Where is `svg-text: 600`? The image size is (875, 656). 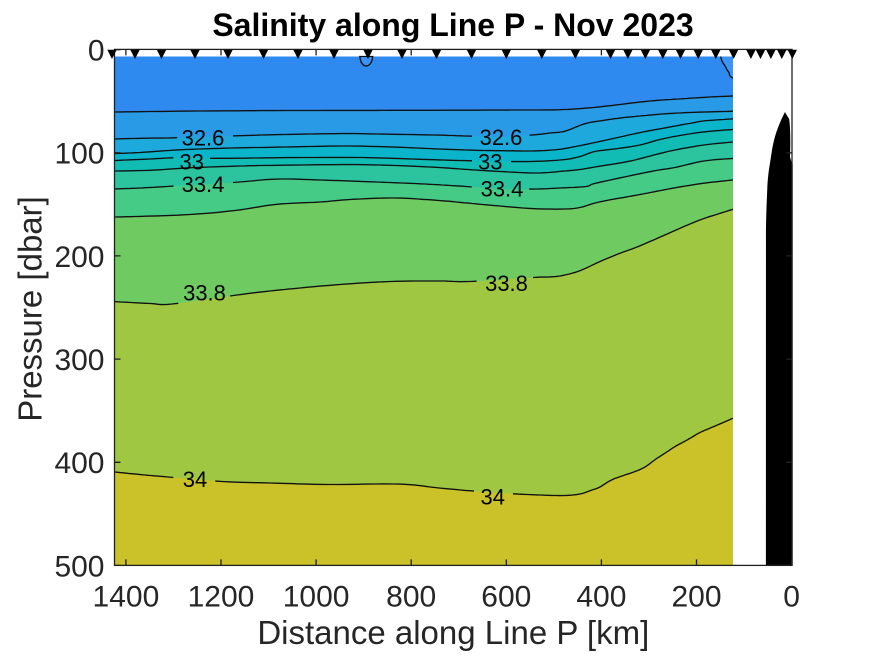
svg-text: 600 is located at coordinates (506, 597).